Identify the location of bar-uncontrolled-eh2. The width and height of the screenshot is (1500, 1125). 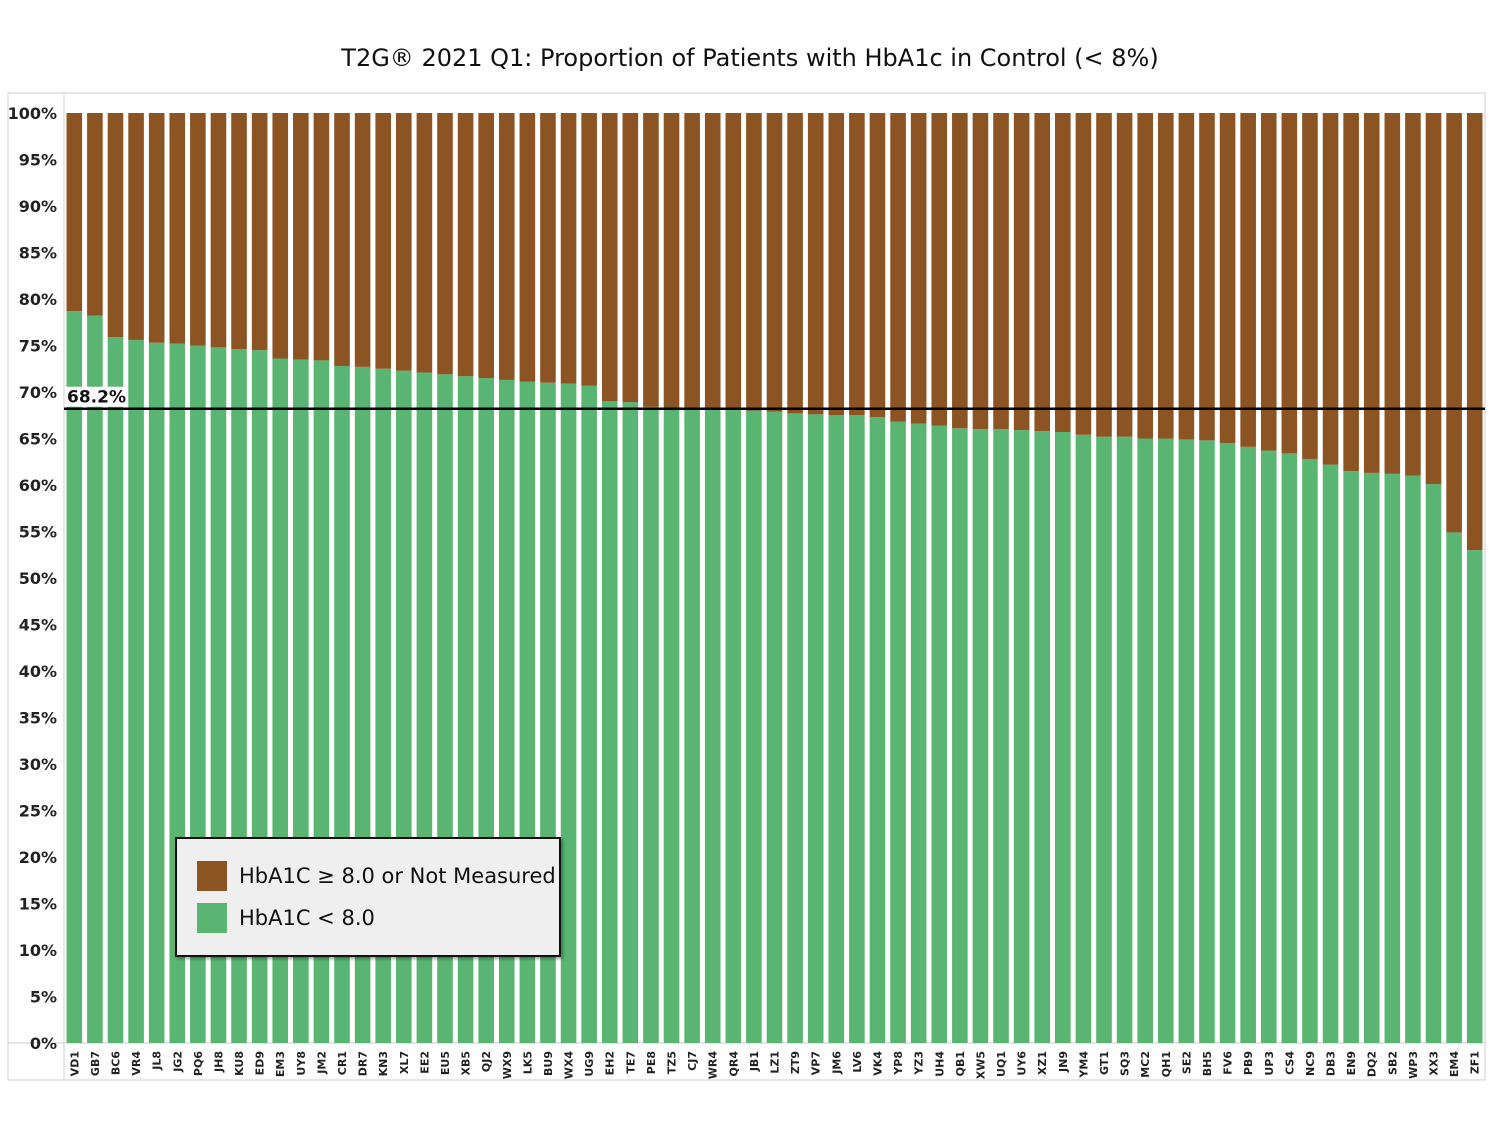
(609, 257).